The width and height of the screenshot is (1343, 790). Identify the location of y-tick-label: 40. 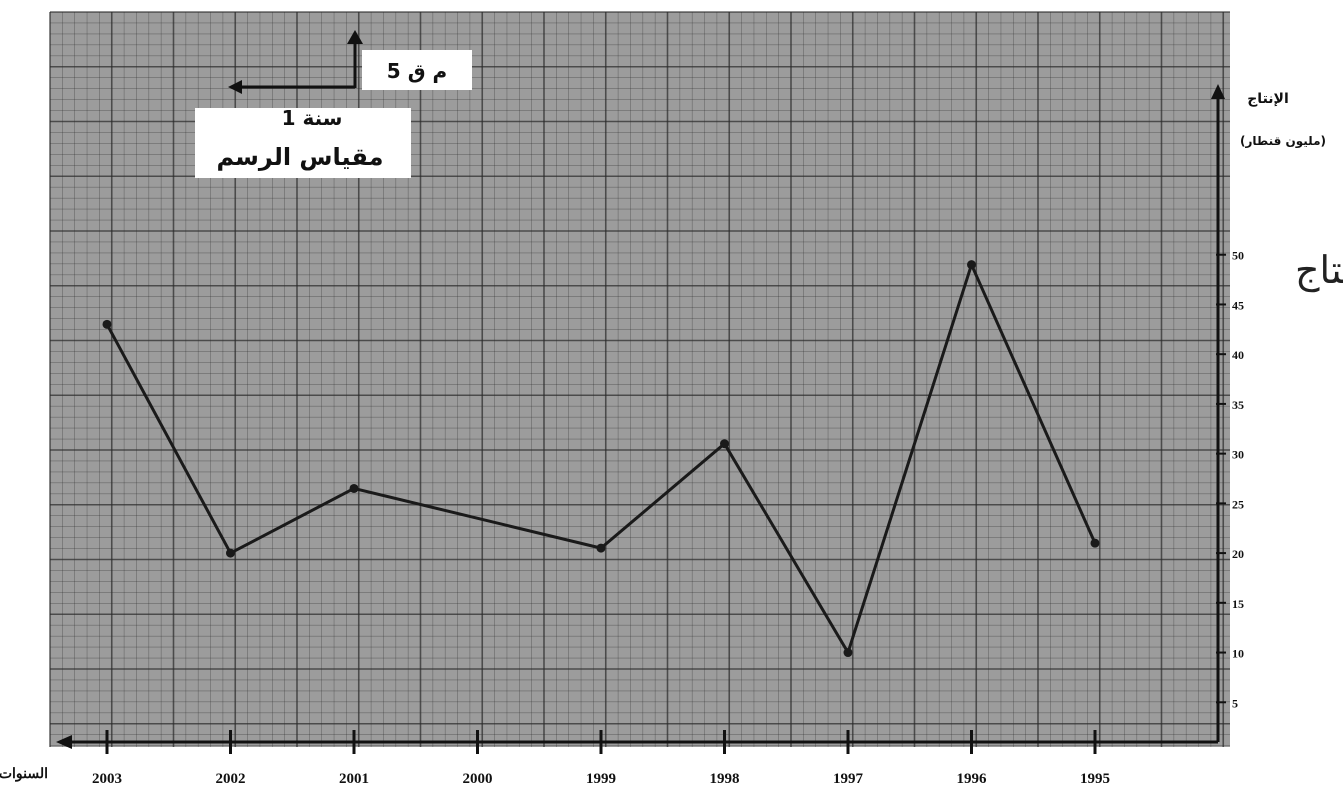
(1238, 355).